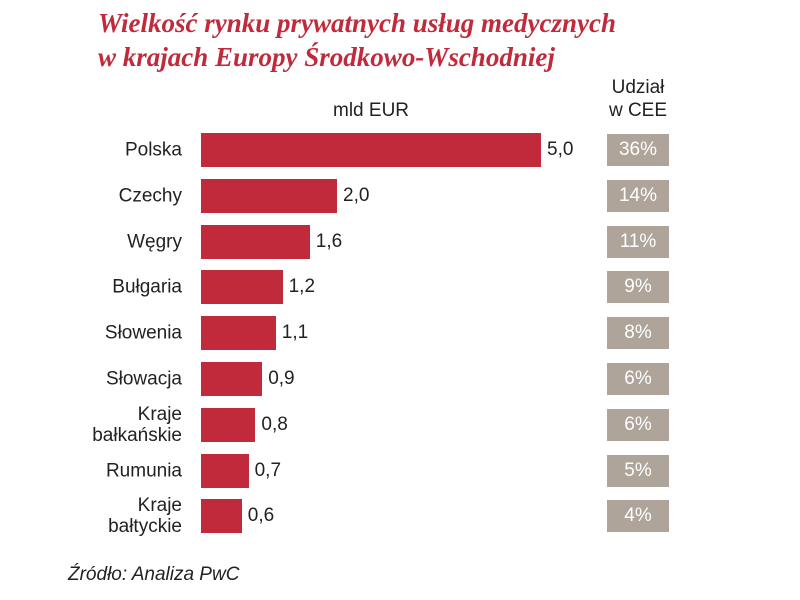 This screenshot has width=800, height=600. What do you see at coordinates (154, 242) in the screenshot?
I see `category-label: Węgry` at bounding box center [154, 242].